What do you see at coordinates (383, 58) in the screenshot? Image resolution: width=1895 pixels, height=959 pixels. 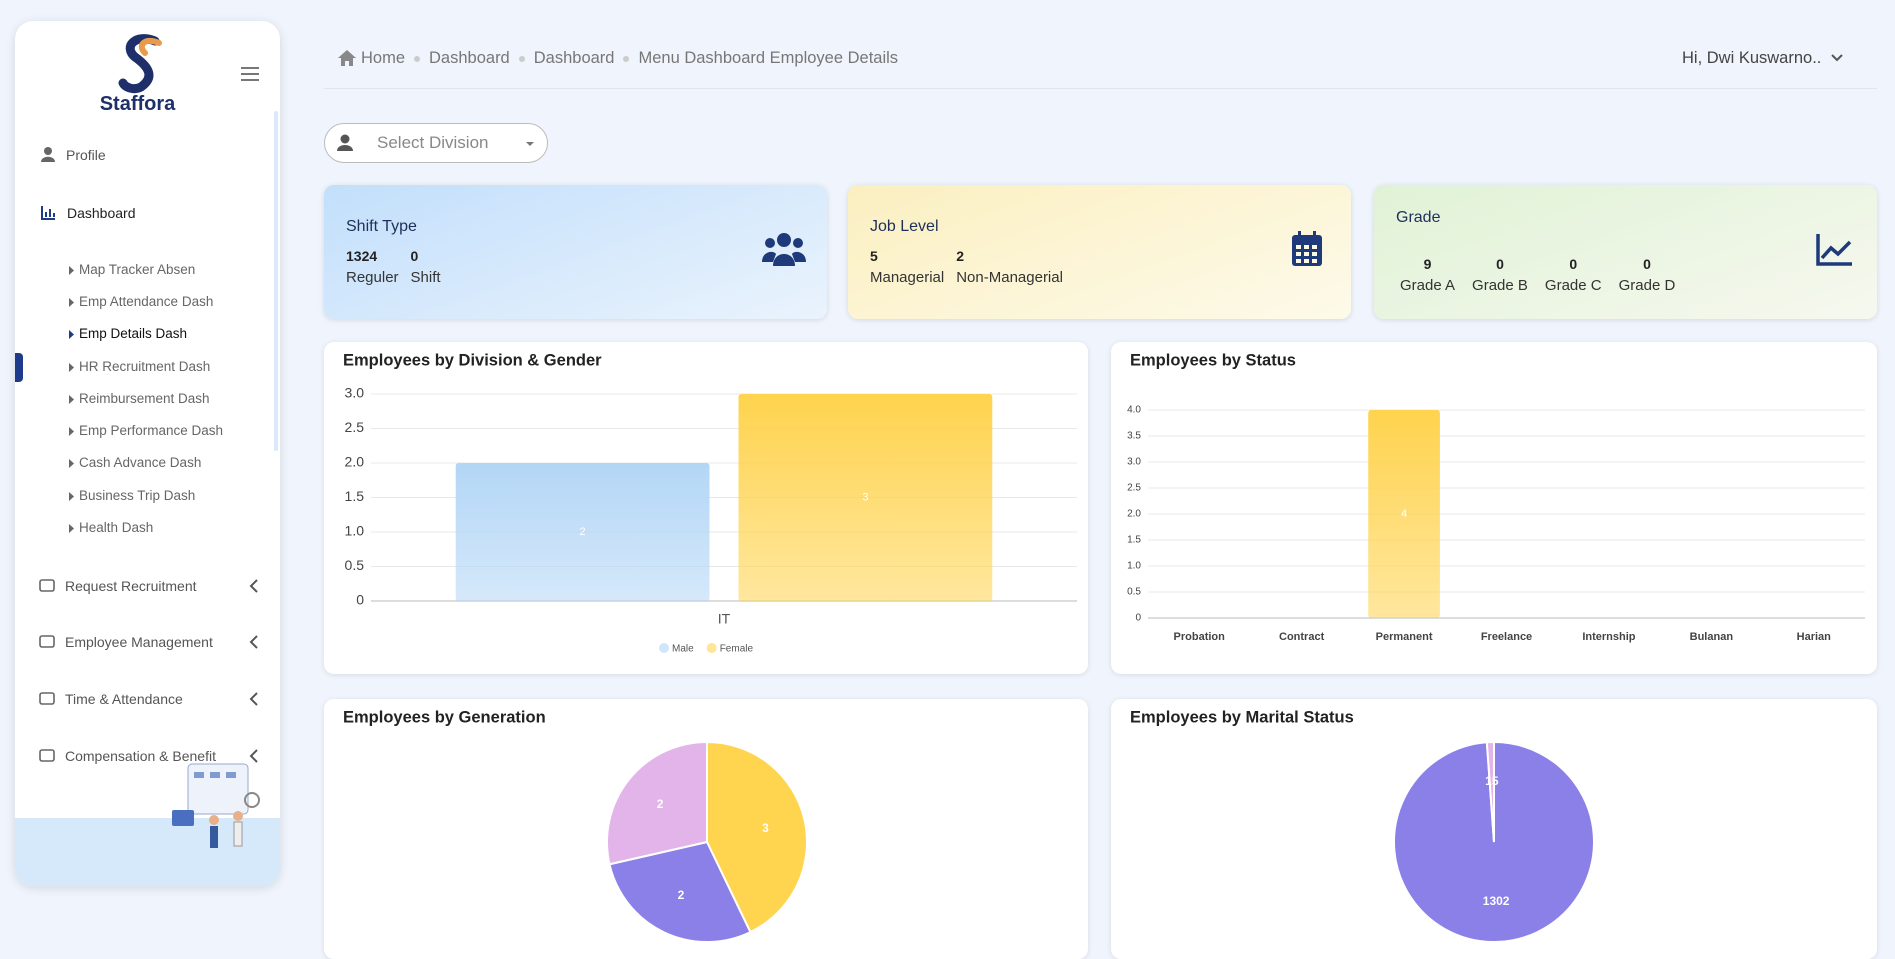 I see `breadcrumb-item: Home` at bounding box center [383, 58].